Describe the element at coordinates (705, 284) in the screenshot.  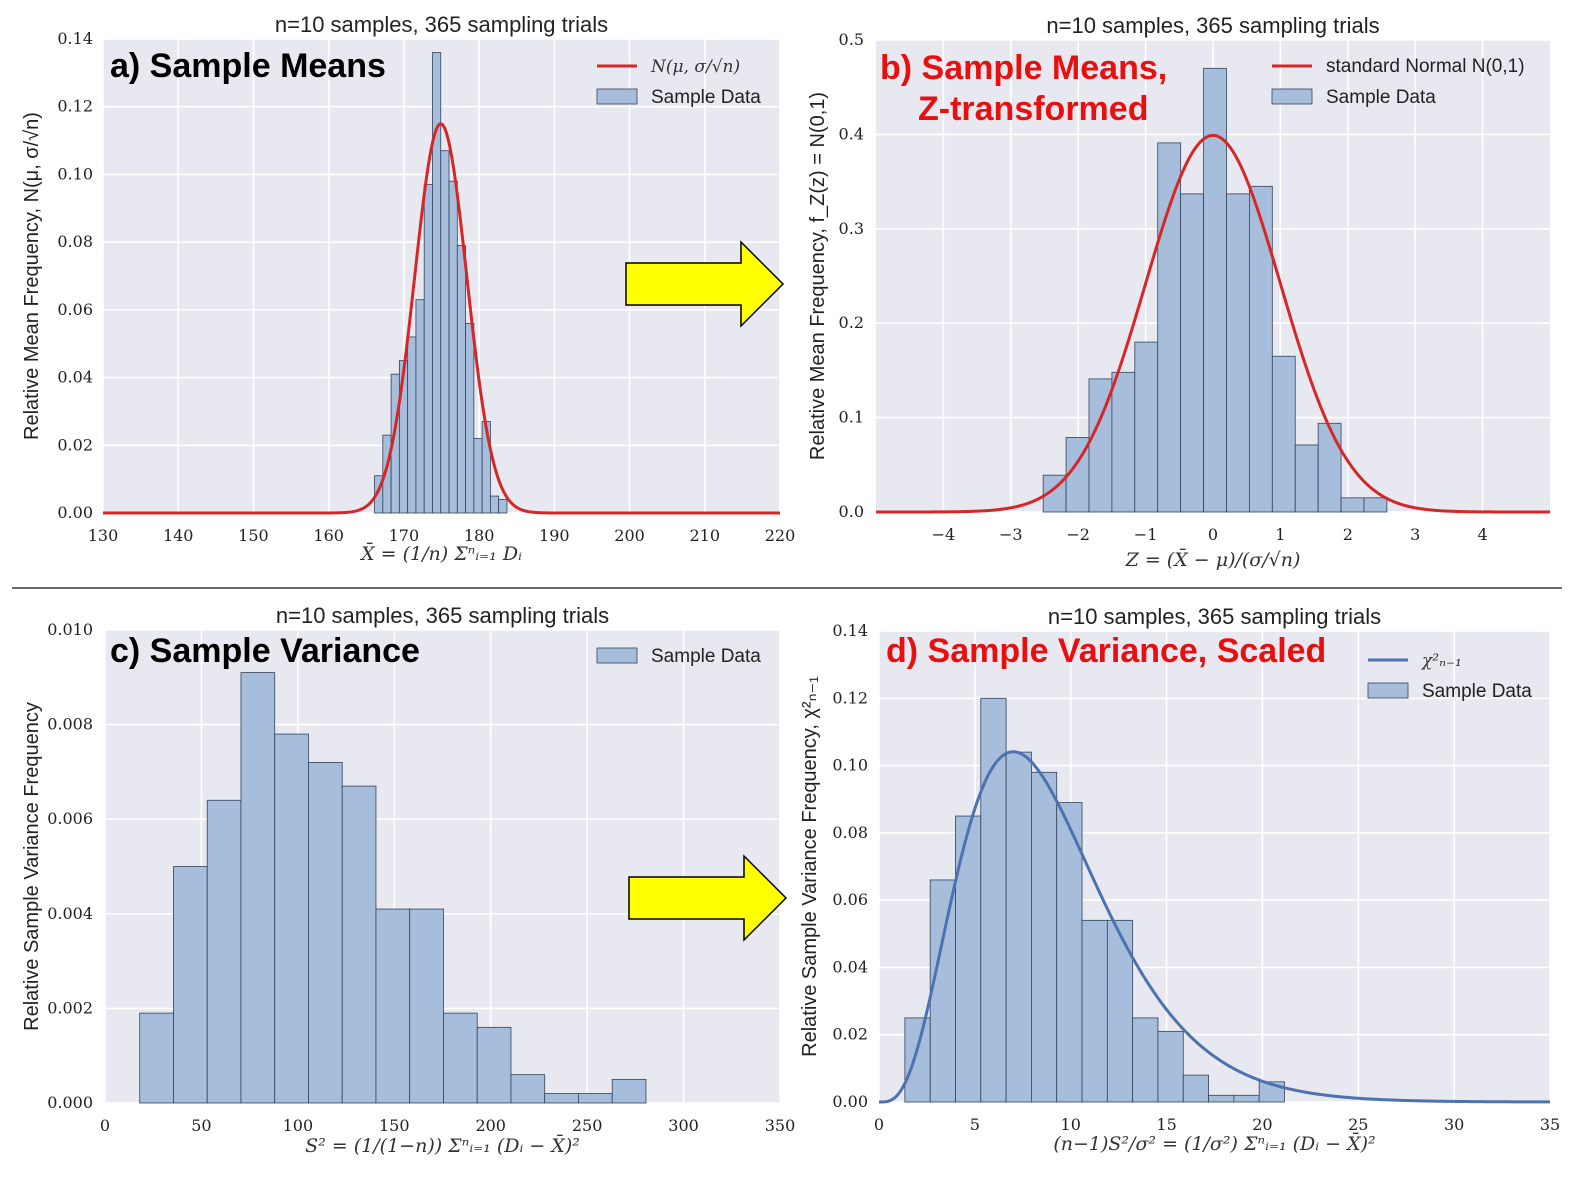
I see `arrow-top` at that location.